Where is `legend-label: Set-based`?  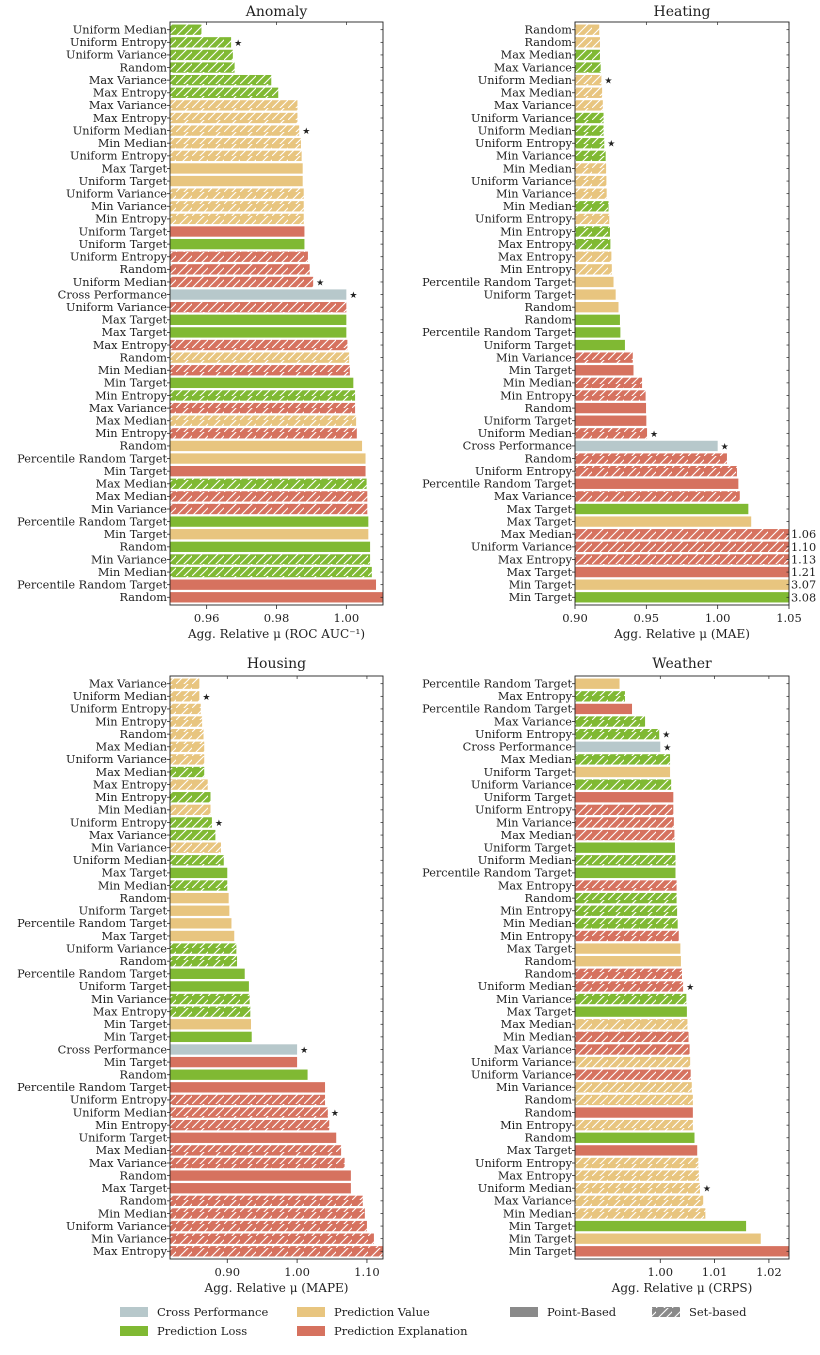
legend-label: Set-based is located at coordinates (718, 1312).